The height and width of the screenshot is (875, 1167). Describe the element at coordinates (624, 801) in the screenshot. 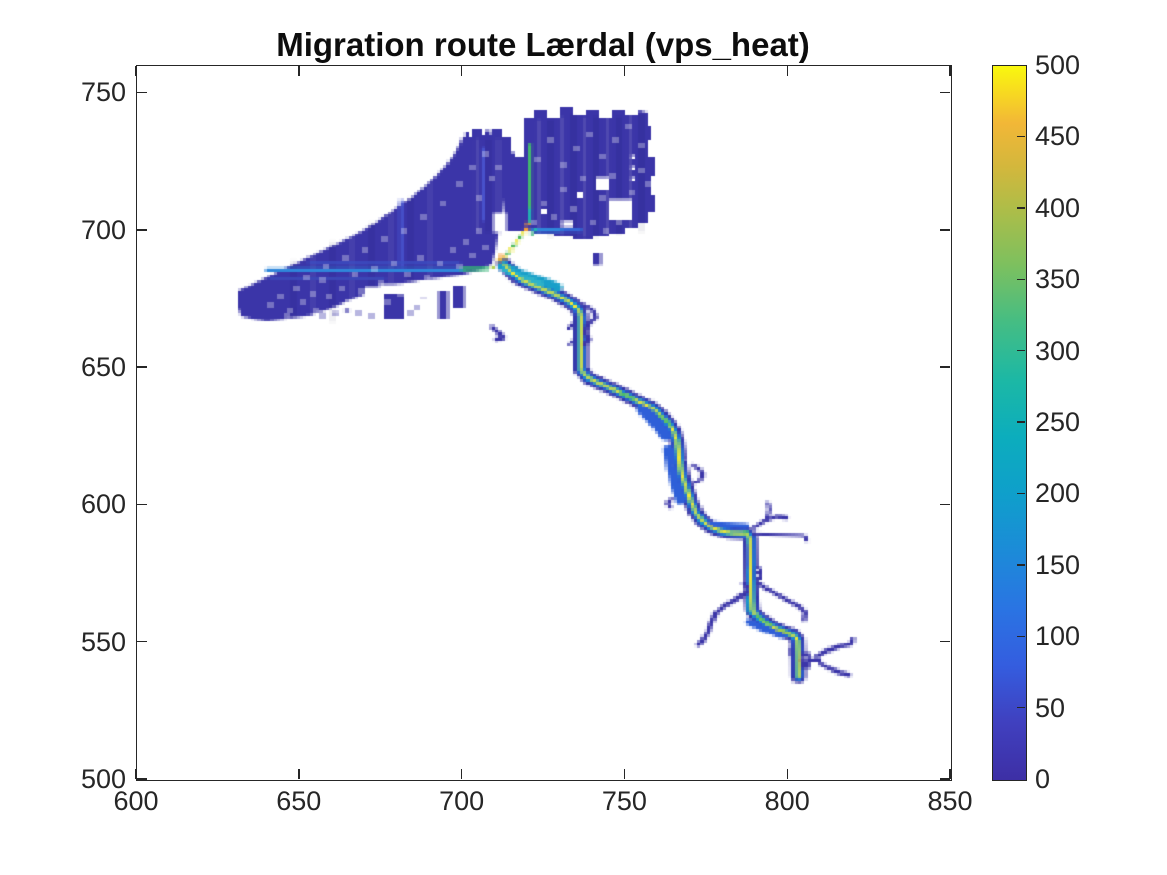

I see `x-tick-label: 750` at that location.